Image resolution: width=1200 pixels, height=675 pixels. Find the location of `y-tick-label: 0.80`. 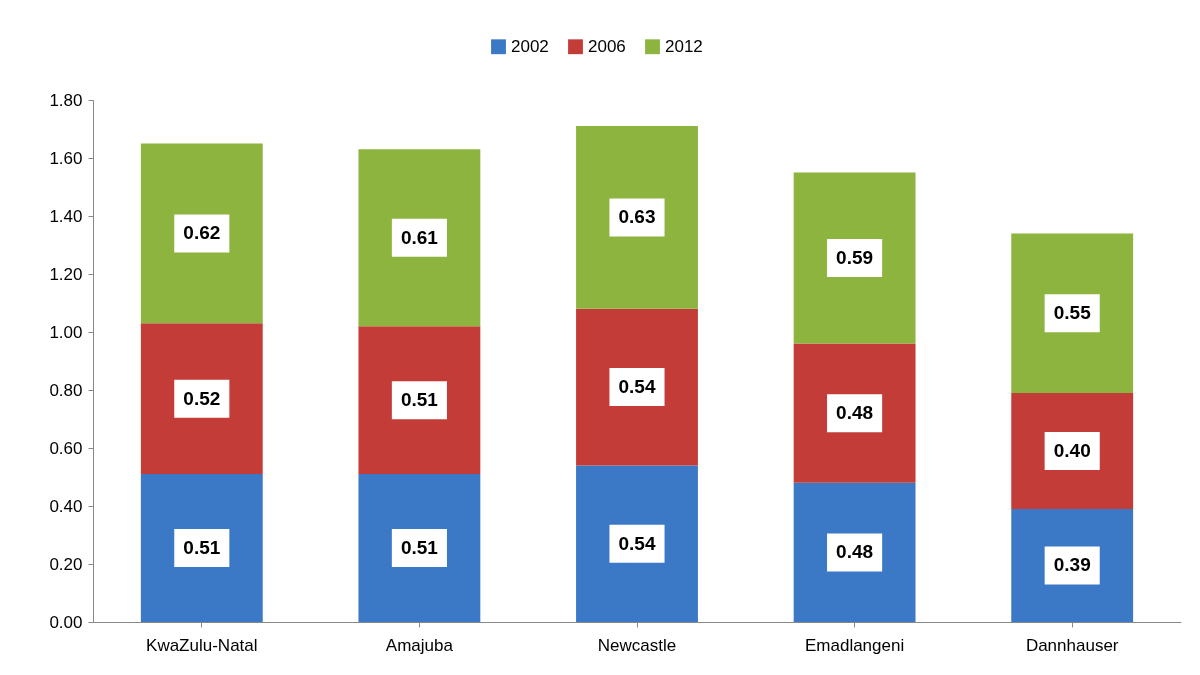

y-tick-label: 0.80 is located at coordinates (66, 390).